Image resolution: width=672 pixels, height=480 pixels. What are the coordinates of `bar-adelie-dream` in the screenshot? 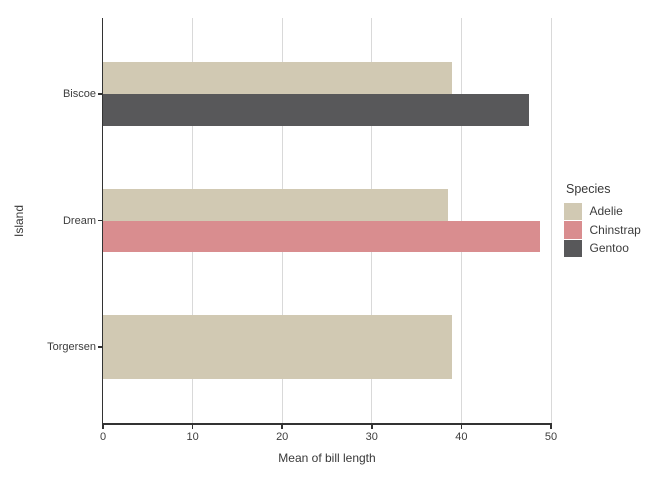 It's located at (275, 204).